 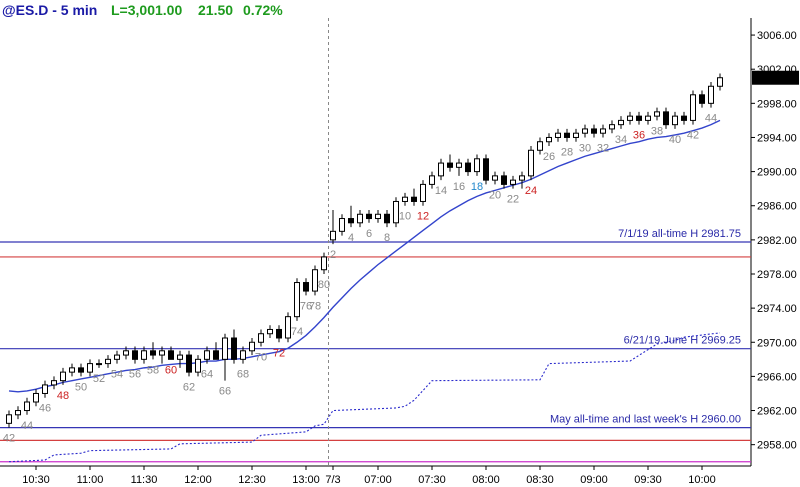 I want to click on bar-count-label: 10, so click(x=405, y=217).